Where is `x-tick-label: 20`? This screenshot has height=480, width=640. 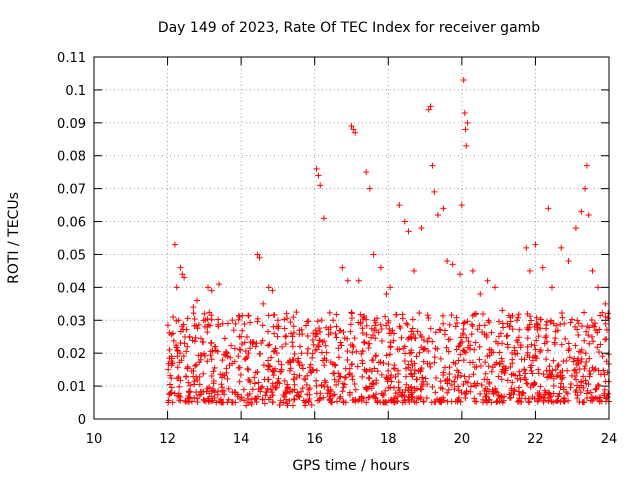
x-tick-label: 20 is located at coordinates (462, 439).